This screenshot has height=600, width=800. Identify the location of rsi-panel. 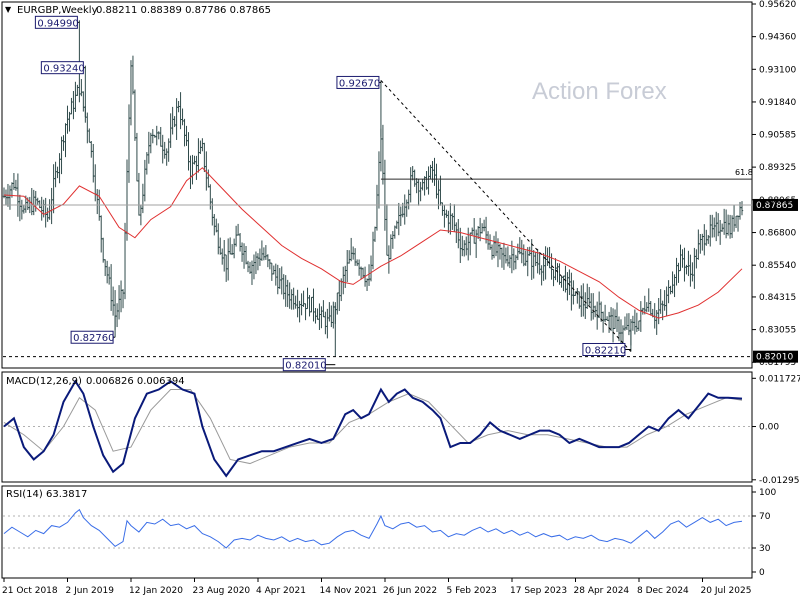
(377, 532).